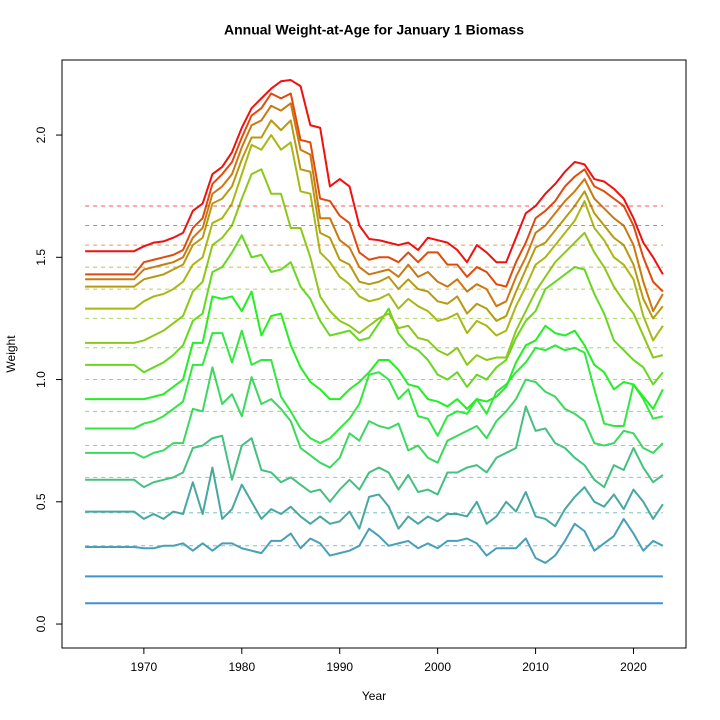 The height and width of the screenshot is (720, 720). Describe the element at coordinates (41, 623) in the screenshot. I see `y-tick-label: 0.0` at that location.